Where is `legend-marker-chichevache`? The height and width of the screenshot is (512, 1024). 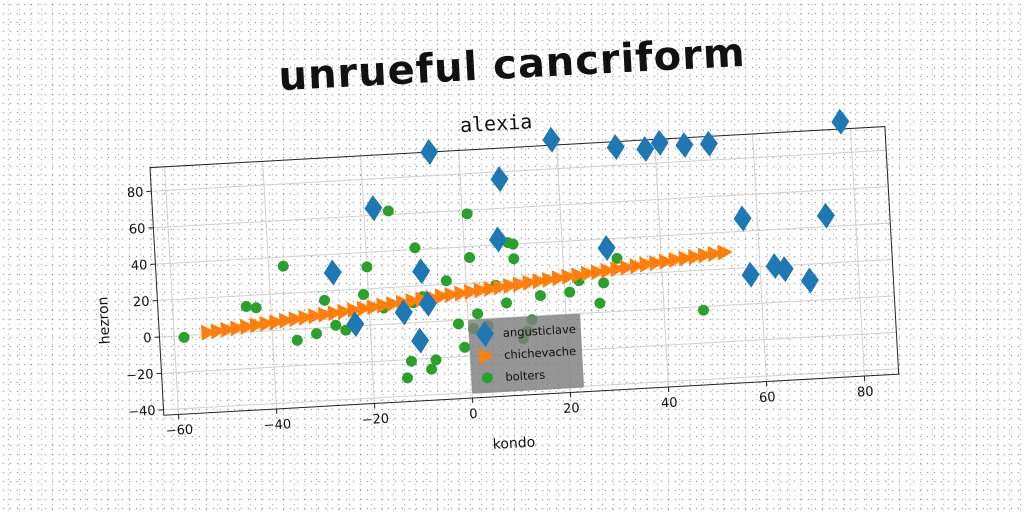
legend-marker-chichevache is located at coordinates (486, 356).